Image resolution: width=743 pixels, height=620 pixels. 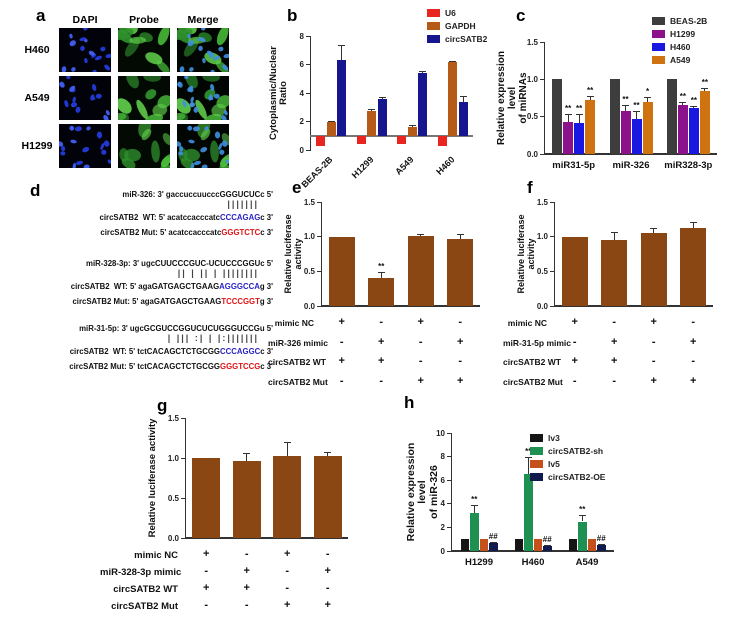 I want to click on matrix-row-label: miR-31-5p mimic, so click(x=537, y=342).